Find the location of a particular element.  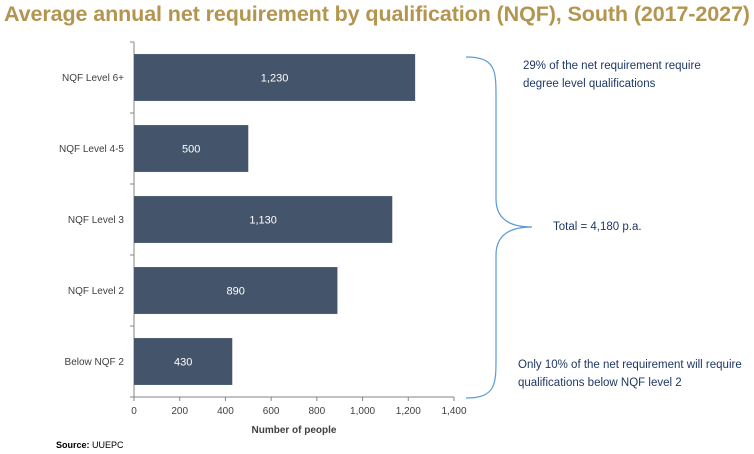

bar-value-label: 500 is located at coordinates (191, 150).